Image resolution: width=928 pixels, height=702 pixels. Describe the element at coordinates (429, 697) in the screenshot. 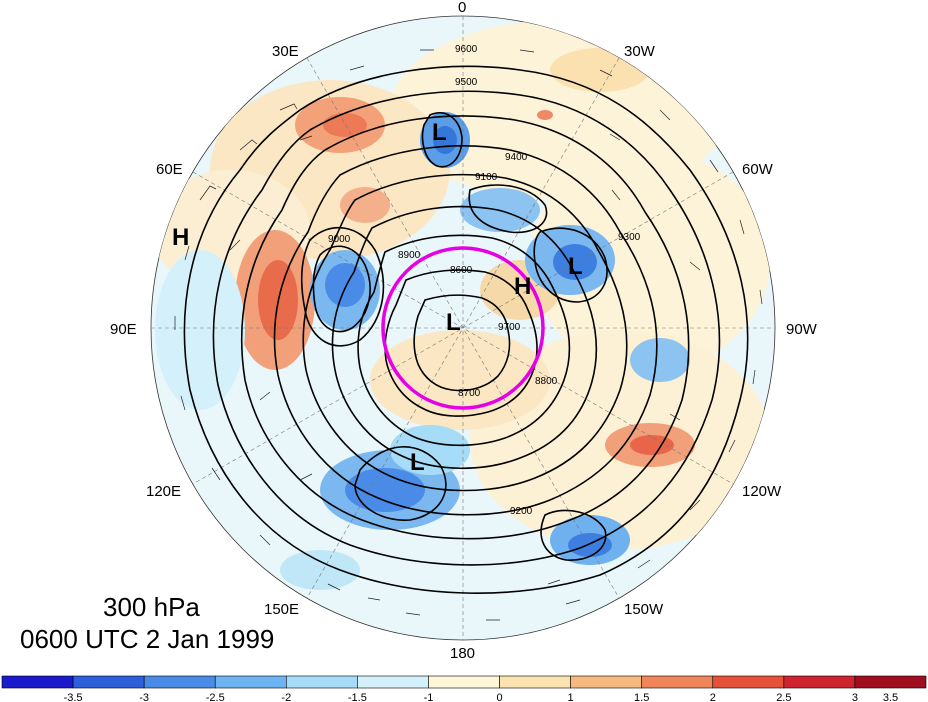

I see `colorbar-label: -1` at that location.